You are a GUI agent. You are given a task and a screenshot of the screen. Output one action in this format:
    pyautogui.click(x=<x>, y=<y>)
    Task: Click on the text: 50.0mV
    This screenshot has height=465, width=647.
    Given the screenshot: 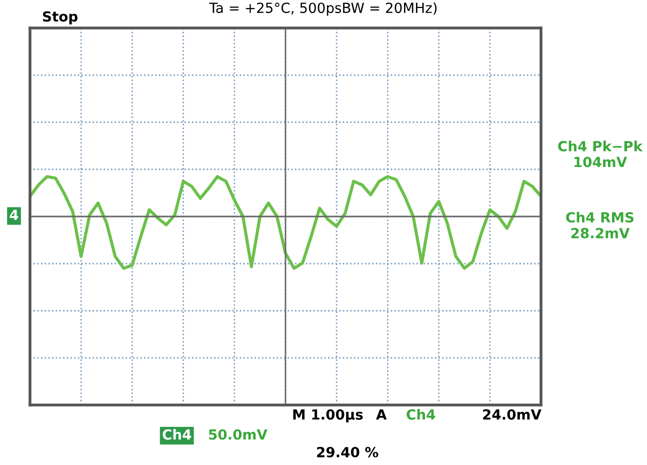 What is the action you would take?
    pyautogui.click(x=238, y=434)
    